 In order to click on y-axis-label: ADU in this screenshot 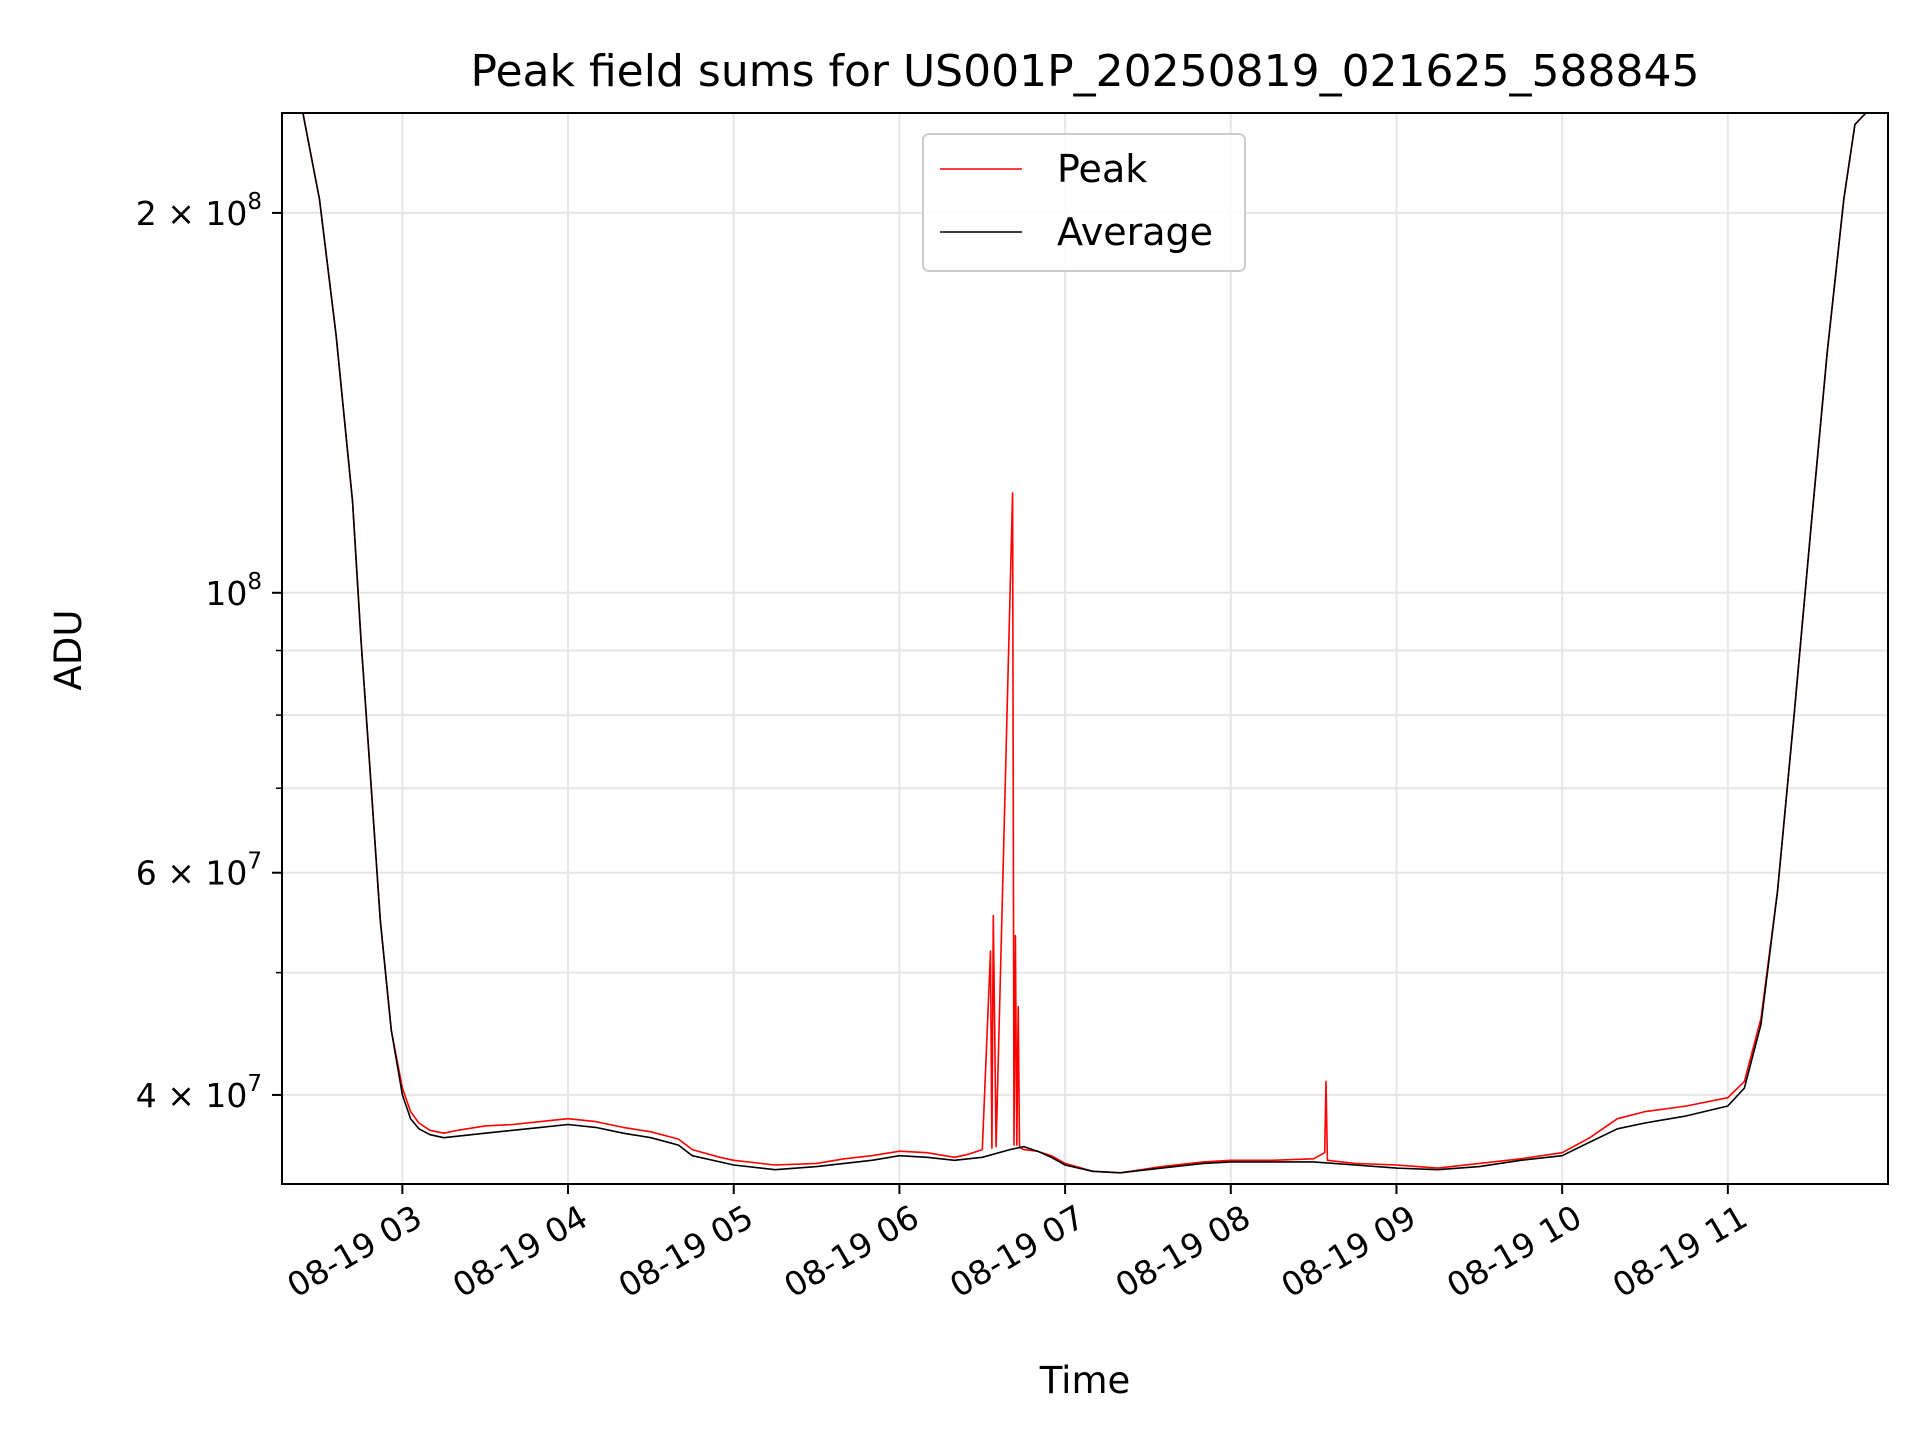, I will do `click(68, 650)`.